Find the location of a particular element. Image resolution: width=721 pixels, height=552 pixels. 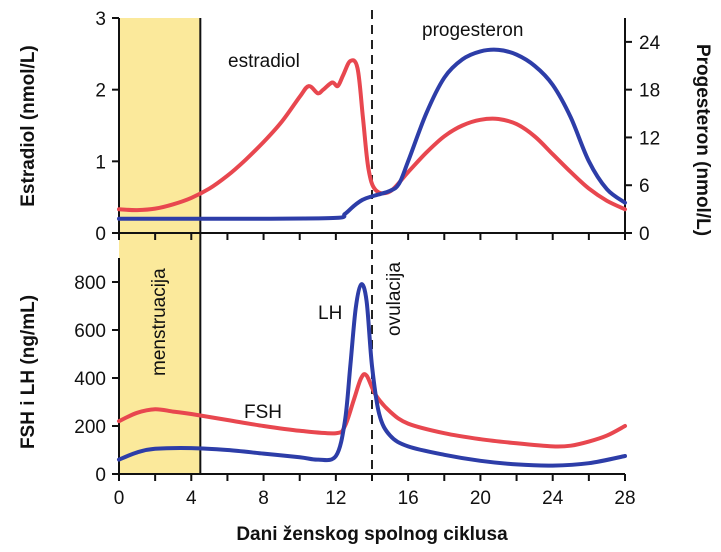

progesteron-tick-label: 0 is located at coordinates (644, 234).